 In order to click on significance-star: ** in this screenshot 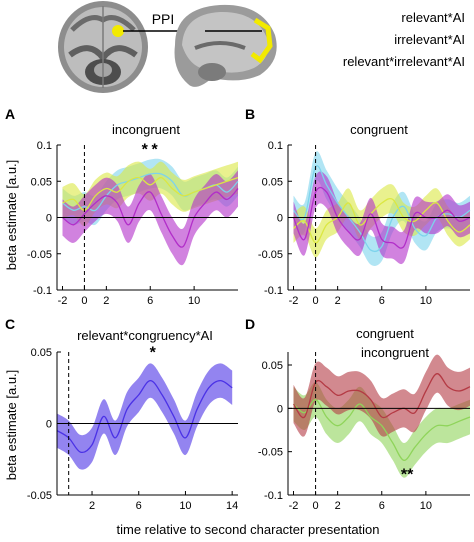, I will do `click(407, 474)`.